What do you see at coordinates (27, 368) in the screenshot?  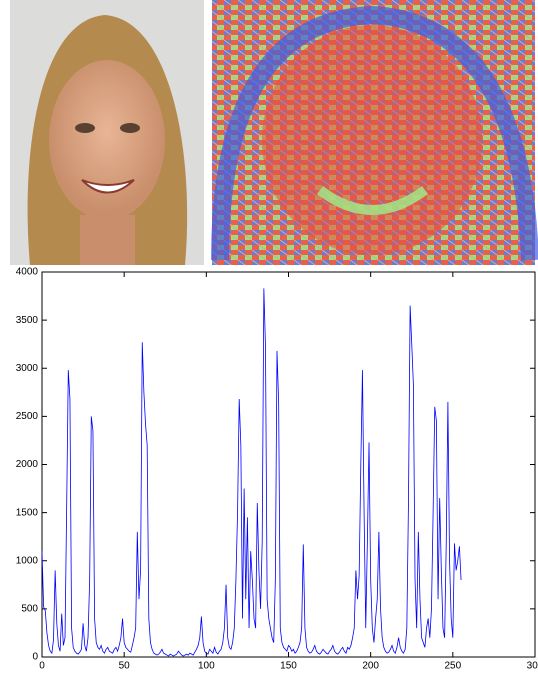 I see `y-tick-label: 3000` at bounding box center [27, 368].